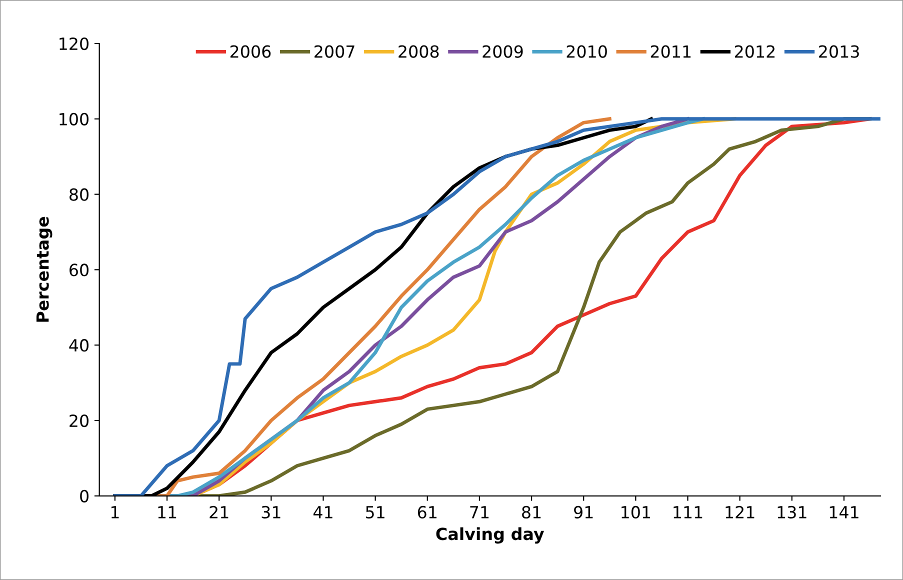 The height and width of the screenshot is (580, 903). Describe the element at coordinates (79, 421) in the screenshot. I see `y-tick-label: 20` at that location.